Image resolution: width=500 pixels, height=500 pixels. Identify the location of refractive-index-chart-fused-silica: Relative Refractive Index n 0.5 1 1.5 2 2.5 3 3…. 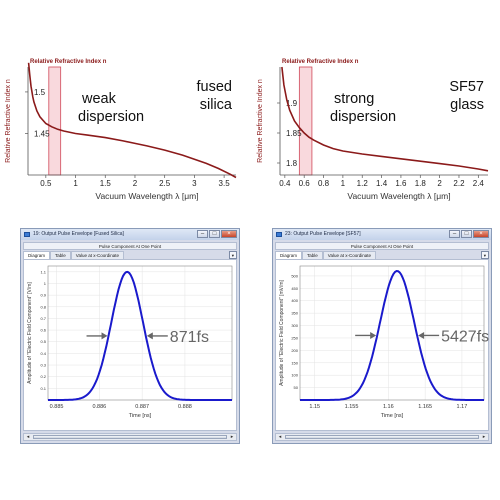
(124, 130).